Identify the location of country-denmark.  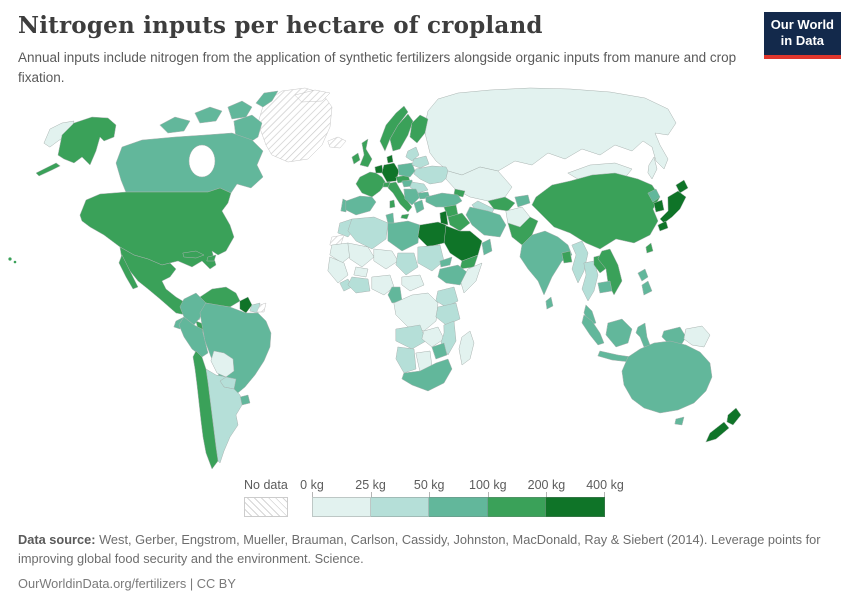
(390, 159).